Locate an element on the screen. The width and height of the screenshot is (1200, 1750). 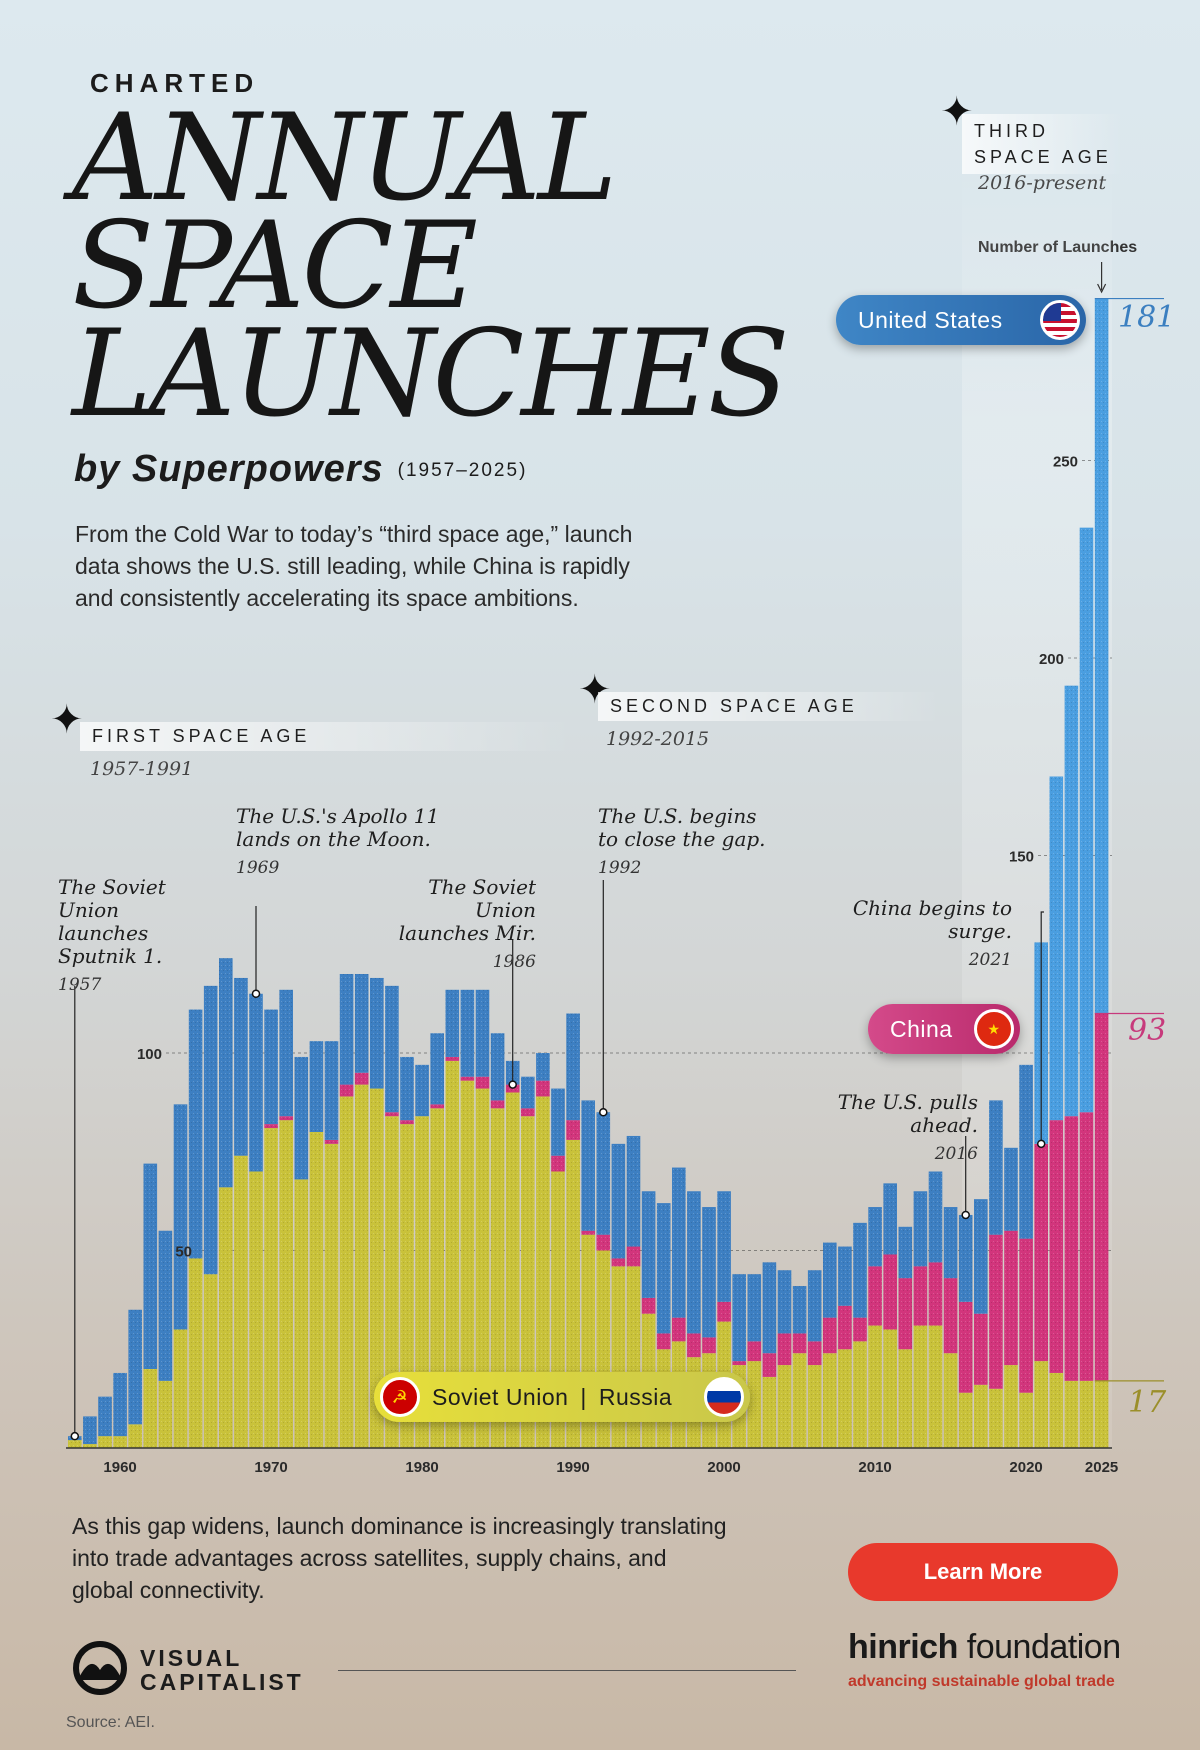
page-title: ANNUAL SPACE LAUNCHES is located at coordinates (431, 267).